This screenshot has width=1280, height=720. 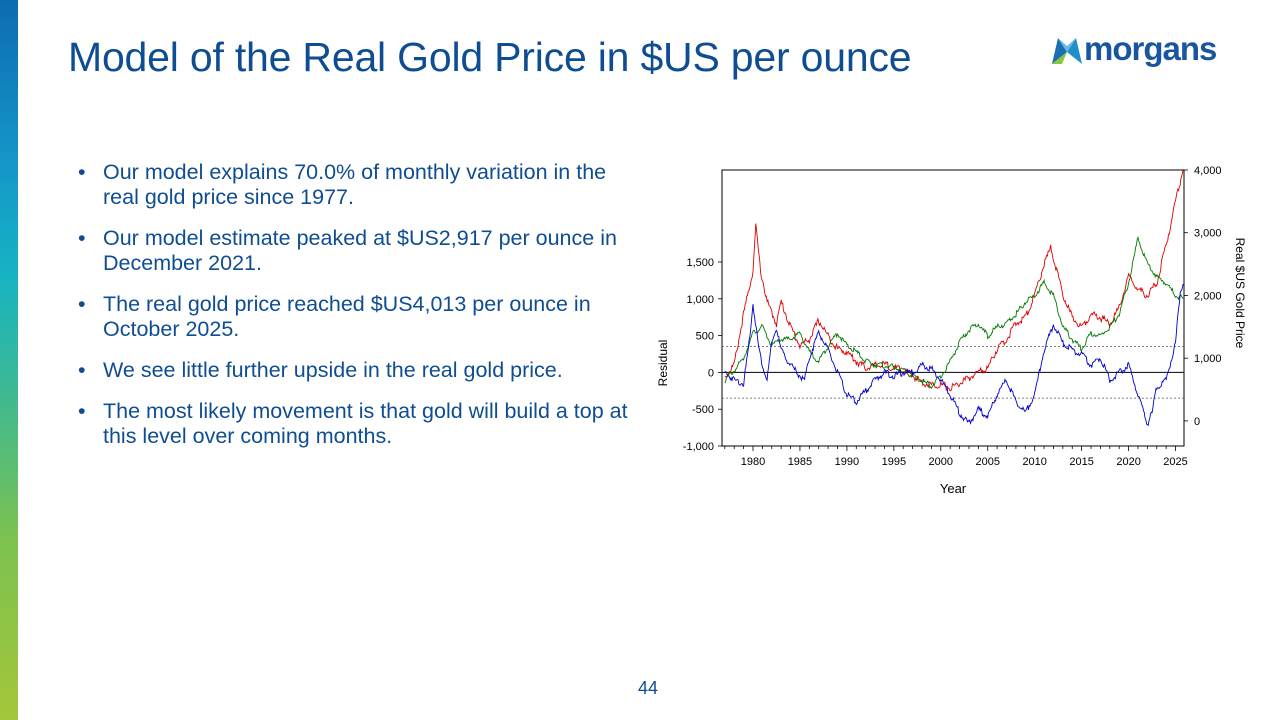 What do you see at coordinates (847, 462) in the screenshot?
I see `x-tick-label: 1990` at bounding box center [847, 462].